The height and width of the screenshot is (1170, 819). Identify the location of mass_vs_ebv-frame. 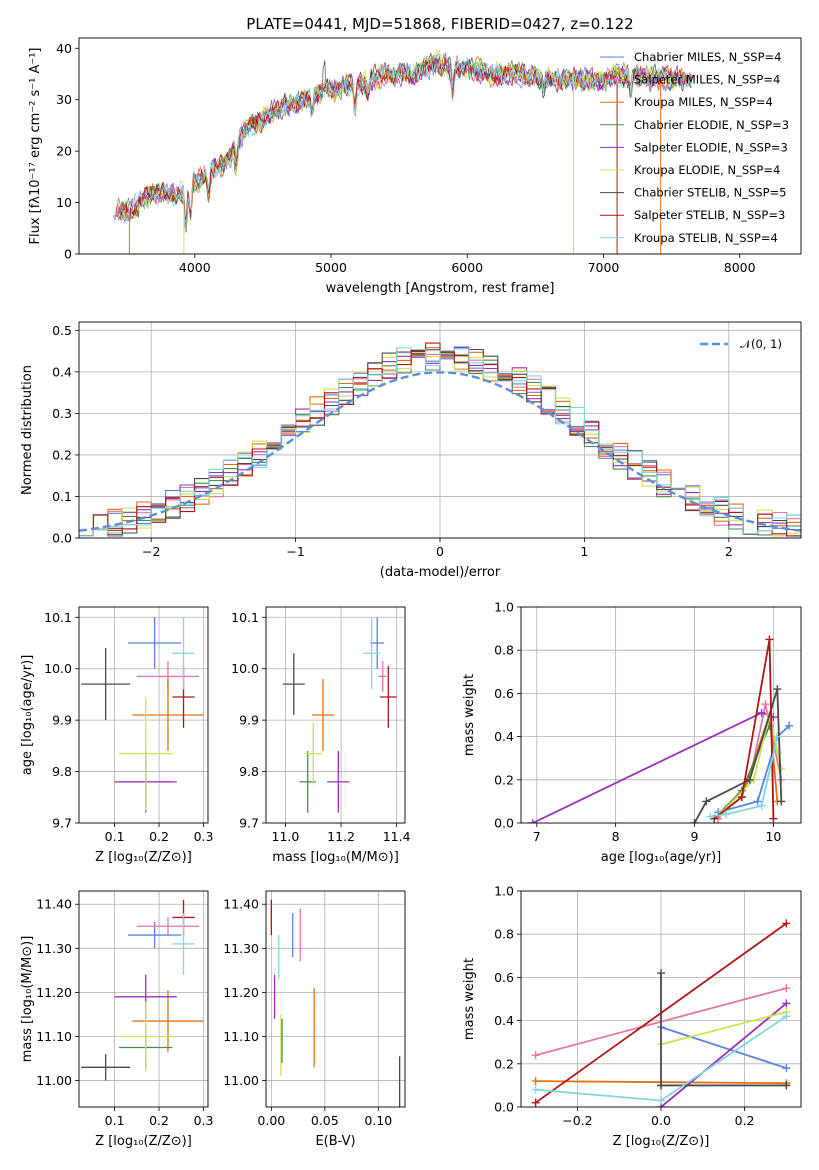
(335, 999).